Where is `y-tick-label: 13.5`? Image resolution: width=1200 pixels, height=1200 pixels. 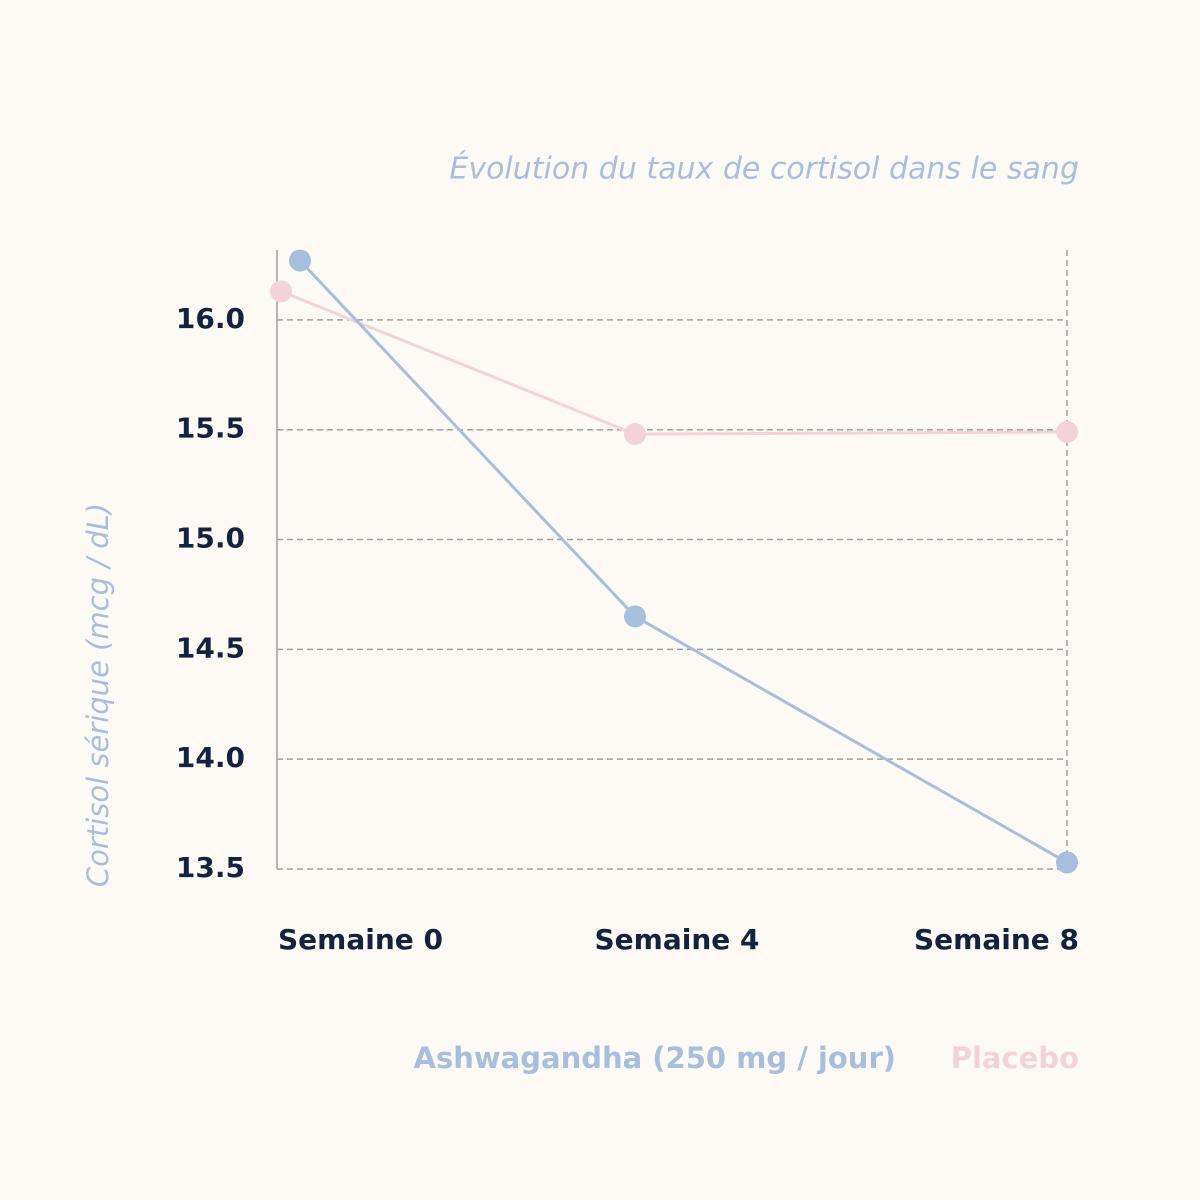 y-tick-label: 13.5 is located at coordinates (210, 867).